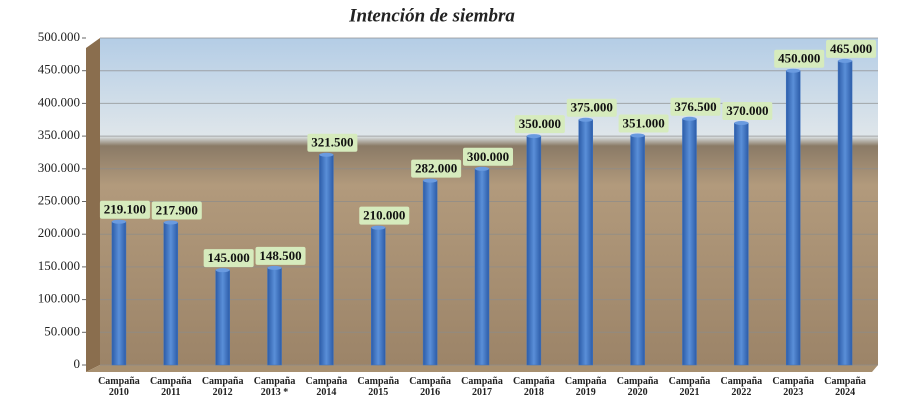 This screenshot has height=412, width=900. I want to click on x-tick-label: Campaña 2017, so click(482, 387).